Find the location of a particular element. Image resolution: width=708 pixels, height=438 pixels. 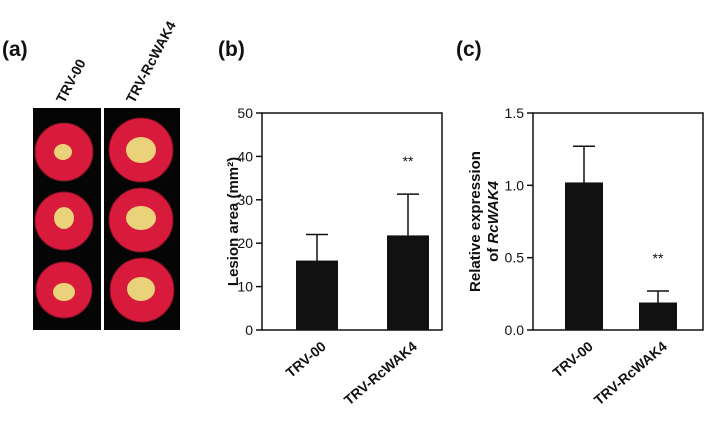

y-tick-label: 0.0 is located at coordinates (515, 330).